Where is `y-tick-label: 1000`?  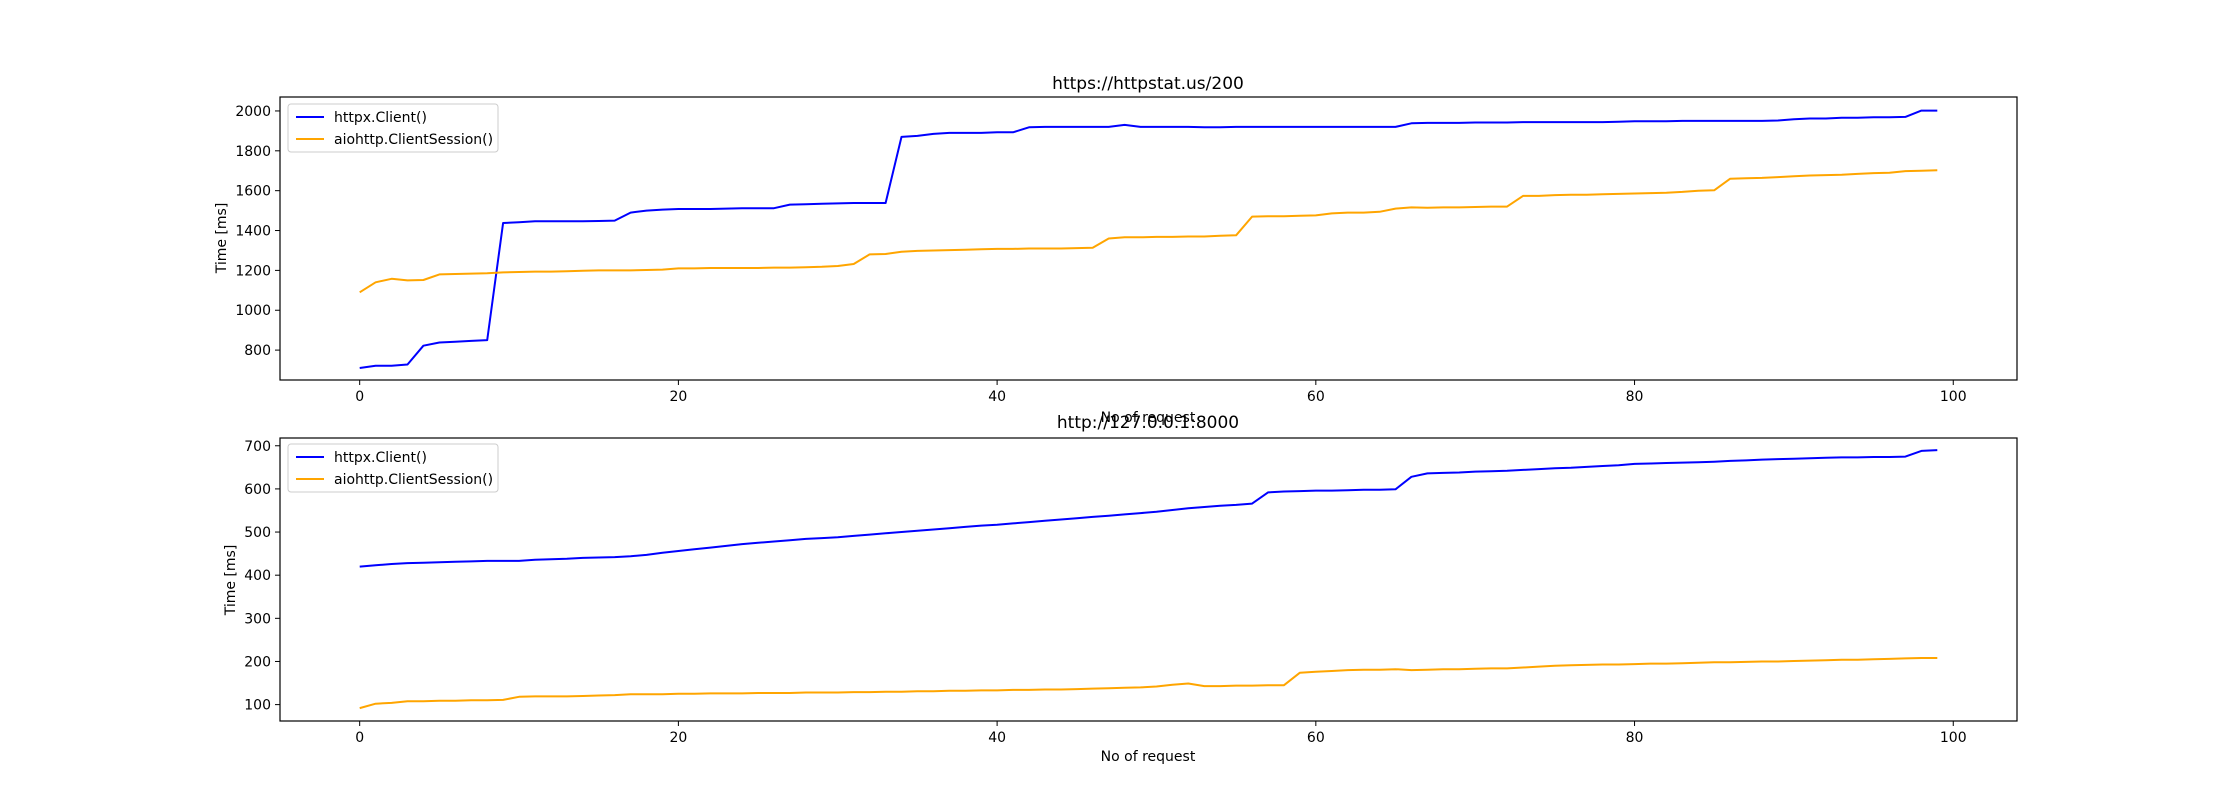
y-tick-label: 1000 is located at coordinates (253, 311).